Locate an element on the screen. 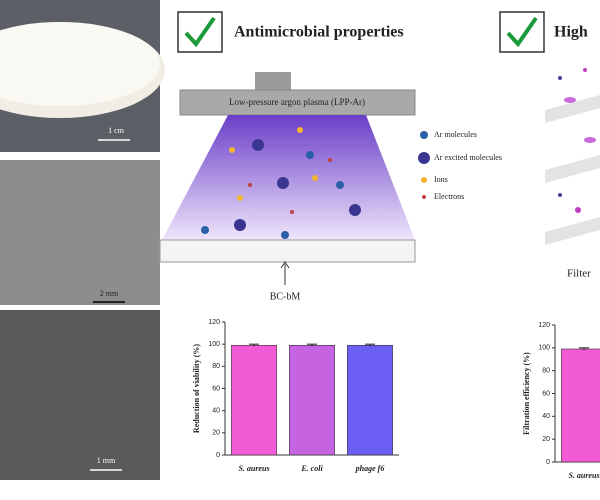 This screenshot has height=500, width=600. y-axis-label: Filtration efficiency (%) is located at coordinates (526, 393).